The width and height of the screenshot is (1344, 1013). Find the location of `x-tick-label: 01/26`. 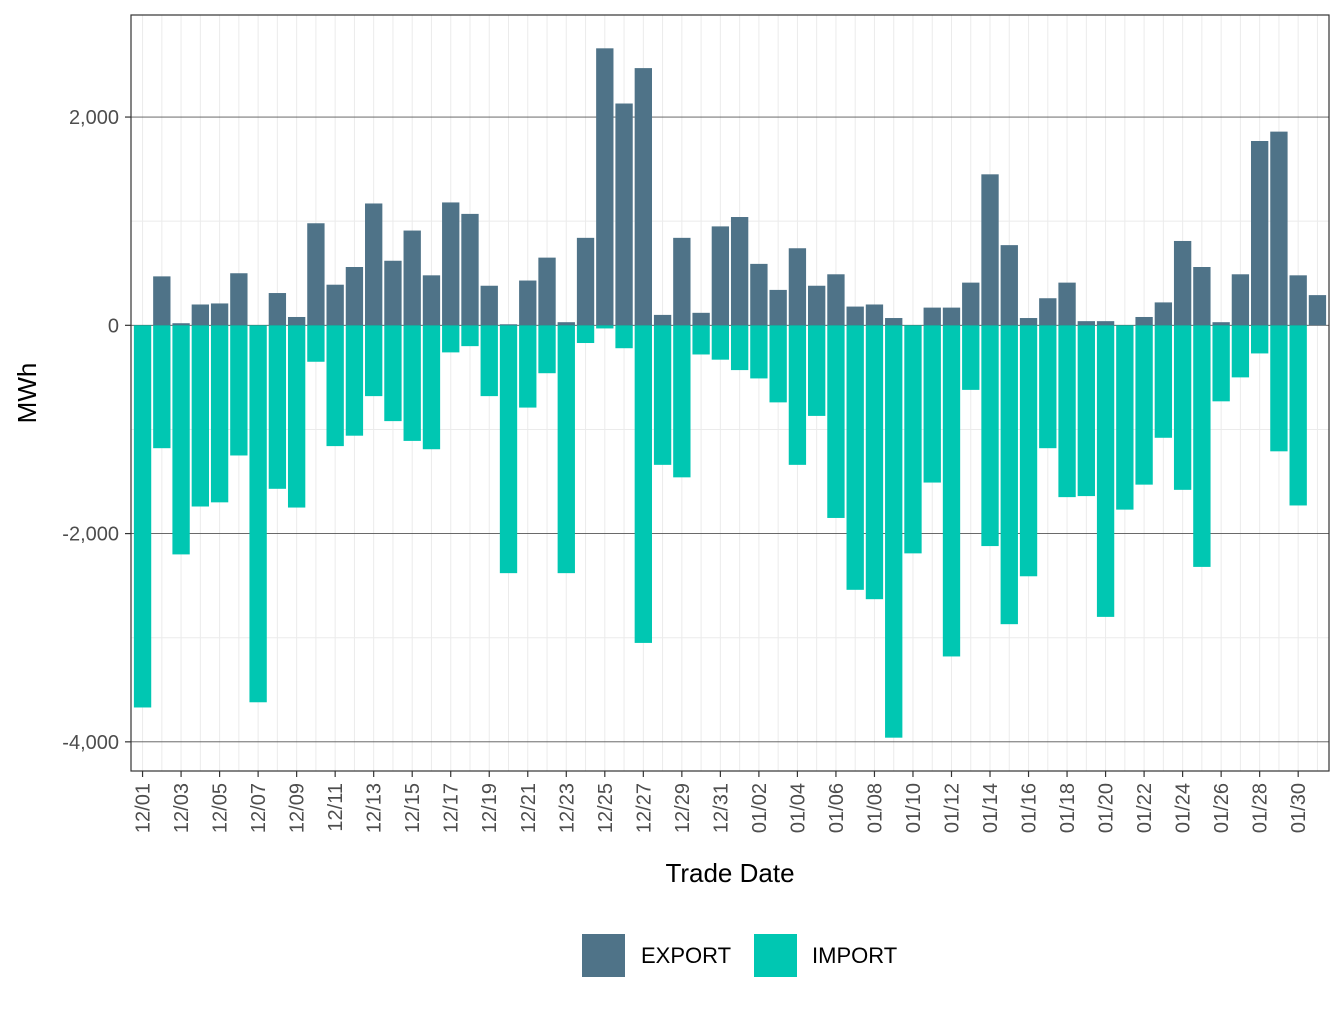

x-tick-label: 01/26 is located at coordinates (1222, 808).